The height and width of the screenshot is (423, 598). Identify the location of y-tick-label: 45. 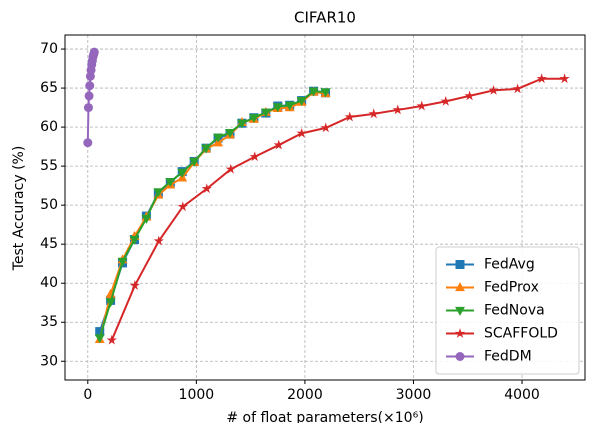
(49, 244).